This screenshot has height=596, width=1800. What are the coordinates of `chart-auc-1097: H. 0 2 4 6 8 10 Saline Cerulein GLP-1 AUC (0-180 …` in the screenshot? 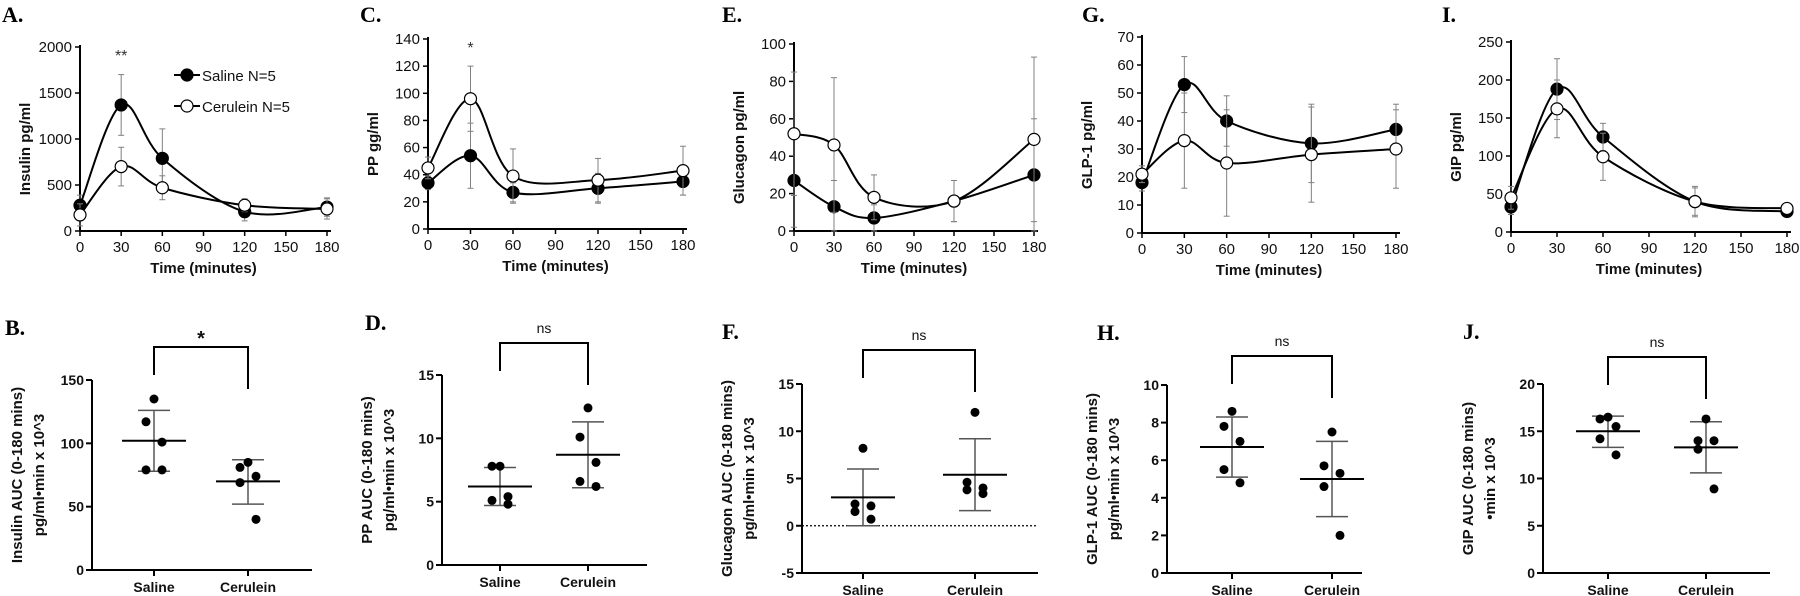 It's located at (1224, 458).